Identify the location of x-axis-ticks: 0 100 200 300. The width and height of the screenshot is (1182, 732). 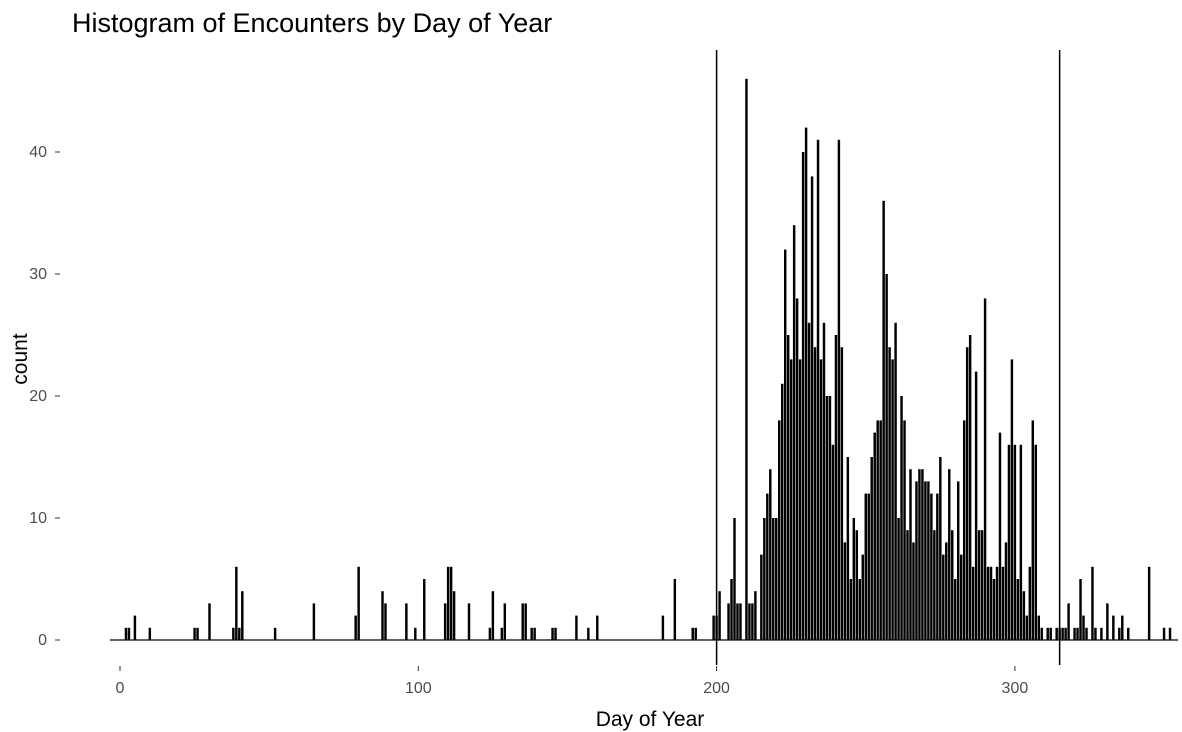
(572, 681).